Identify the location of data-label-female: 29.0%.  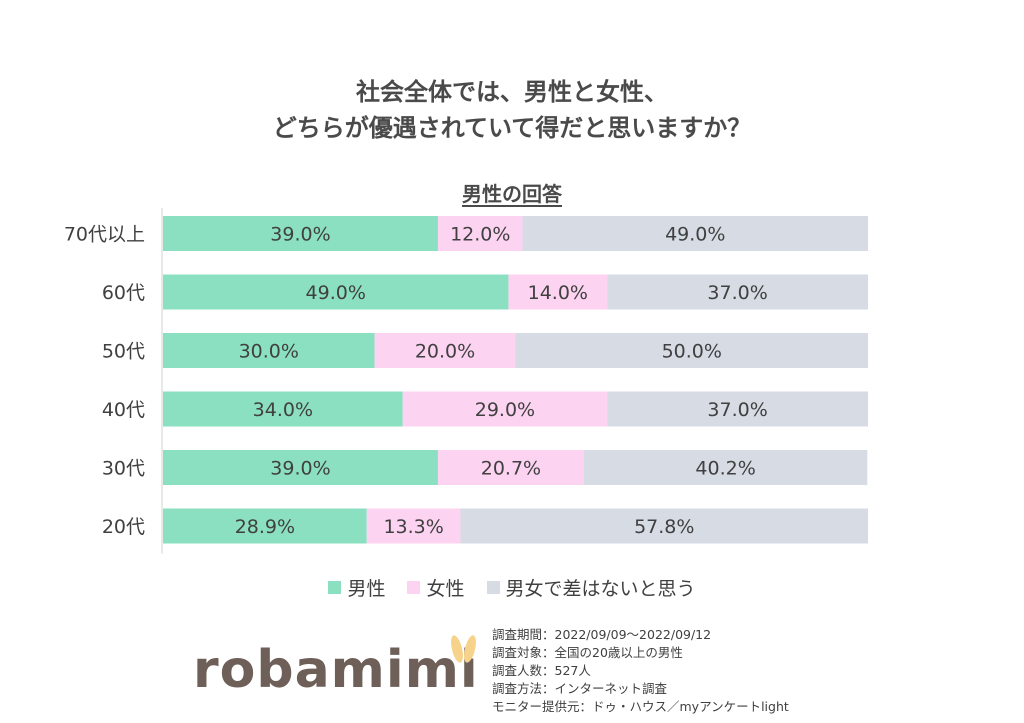
(505, 410).